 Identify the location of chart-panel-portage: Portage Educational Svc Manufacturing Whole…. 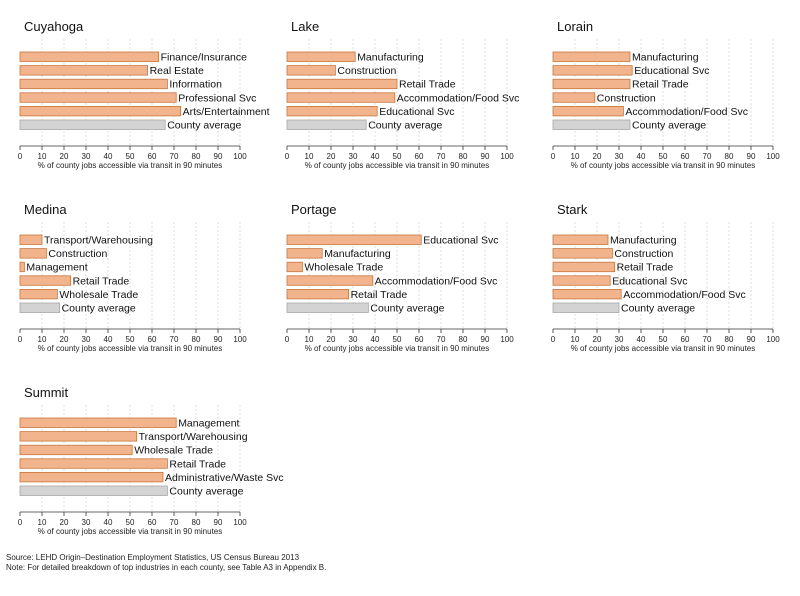
(399, 277).